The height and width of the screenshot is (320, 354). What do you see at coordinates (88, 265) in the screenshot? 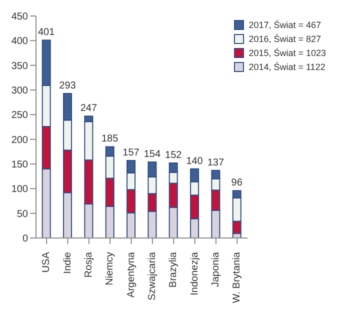
I see `x-tick-label: Rosja` at bounding box center [88, 265].